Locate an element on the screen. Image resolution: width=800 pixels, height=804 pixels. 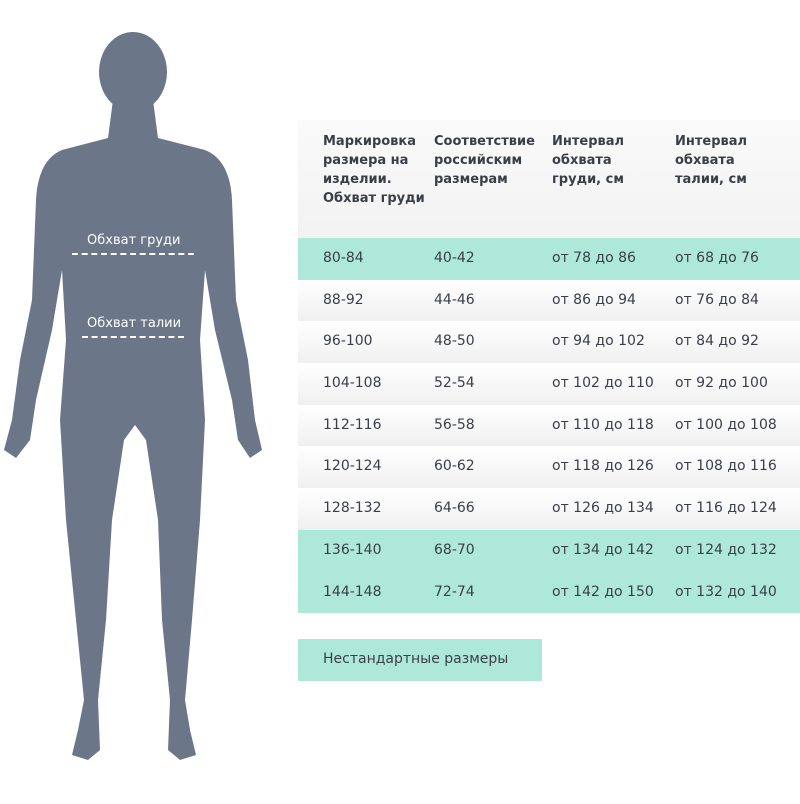
header-russian-size: Соответствие российским размерам is located at coordinates (484, 160).